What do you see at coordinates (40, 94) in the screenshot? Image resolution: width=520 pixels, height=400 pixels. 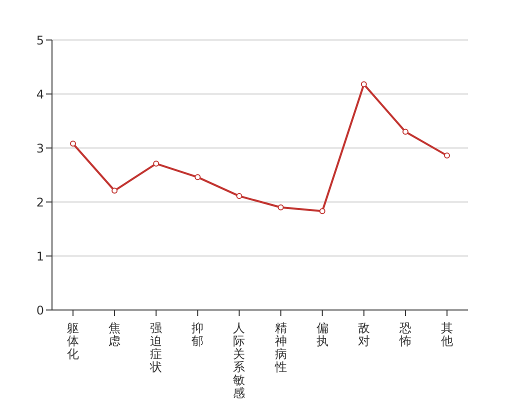 I see `y-tick-label: 4` at bounding box center [40, 94].